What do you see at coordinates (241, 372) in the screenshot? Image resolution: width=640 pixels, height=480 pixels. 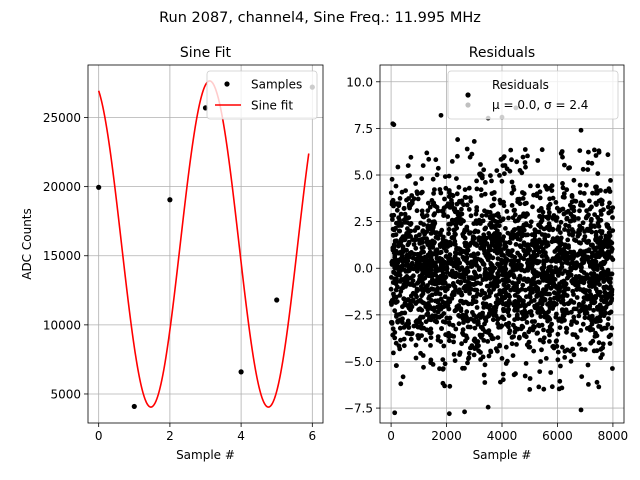 I see `sample-point` at bounding box center [241, 372].